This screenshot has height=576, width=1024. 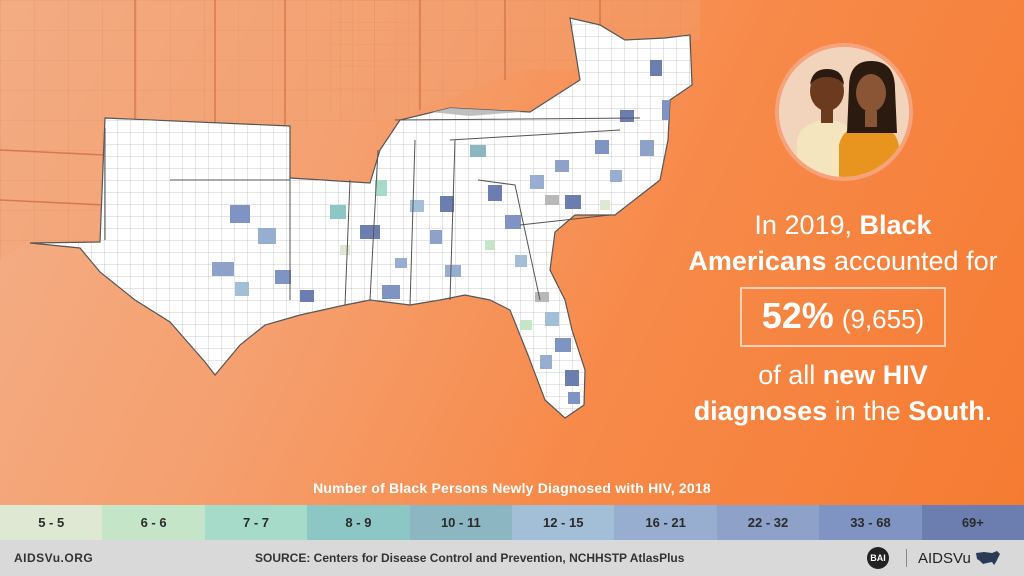 What do you see at coordinates (875, 375) in the screenshot?
I see `headline-bold-text: new HIV` at bounding box center [875, 375].